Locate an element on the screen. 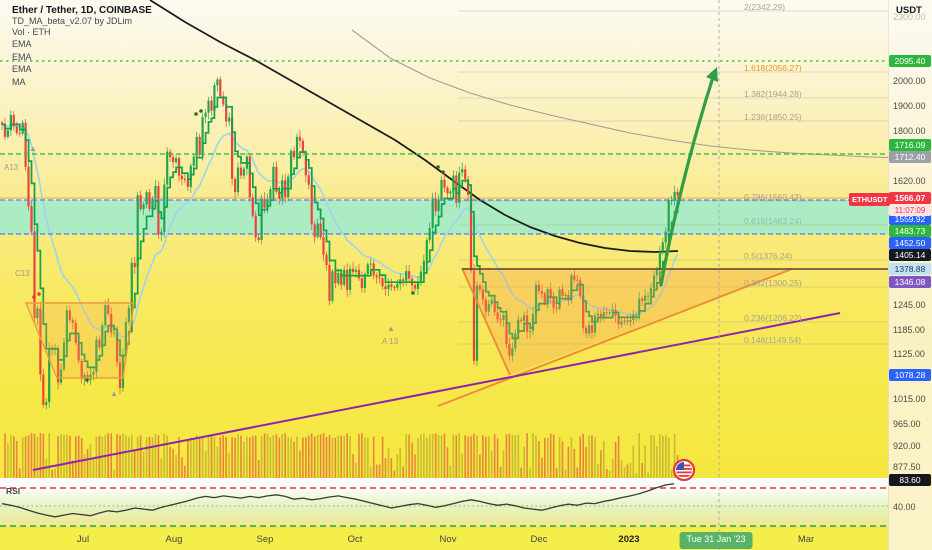 Image resolution: width=932 pixels, height=550 pixels. time-axis-label: Oct is located at coordinates (355, 539).